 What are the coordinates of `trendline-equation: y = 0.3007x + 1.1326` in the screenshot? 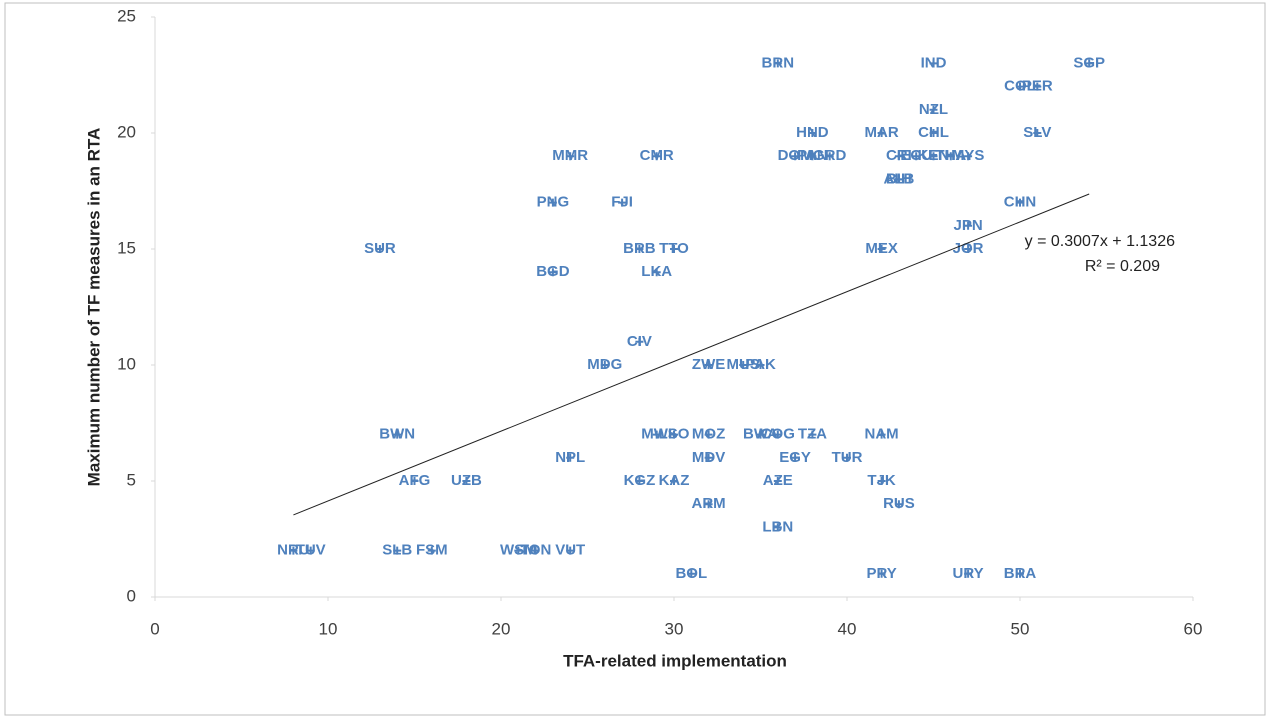 It's located at (1100, 241).